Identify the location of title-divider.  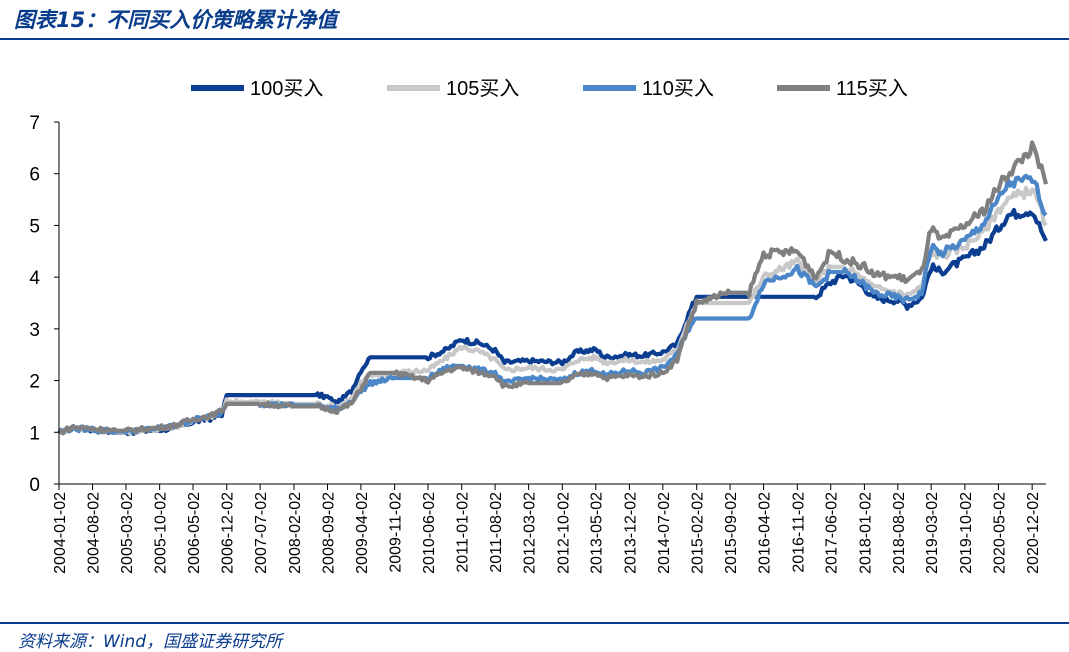
(534, 39).